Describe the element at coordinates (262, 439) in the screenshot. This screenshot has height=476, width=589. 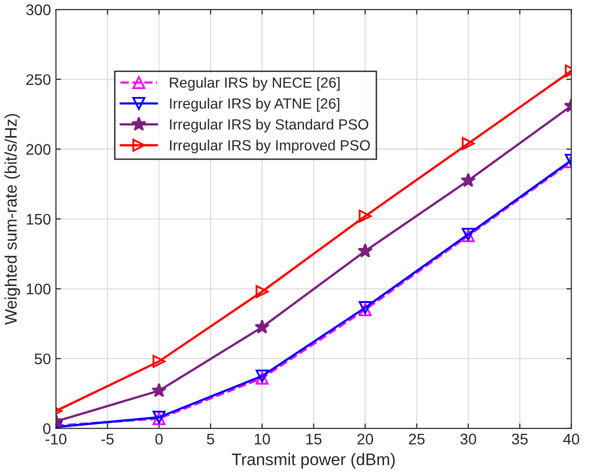
I see `x-tick-label: 10` at that location.